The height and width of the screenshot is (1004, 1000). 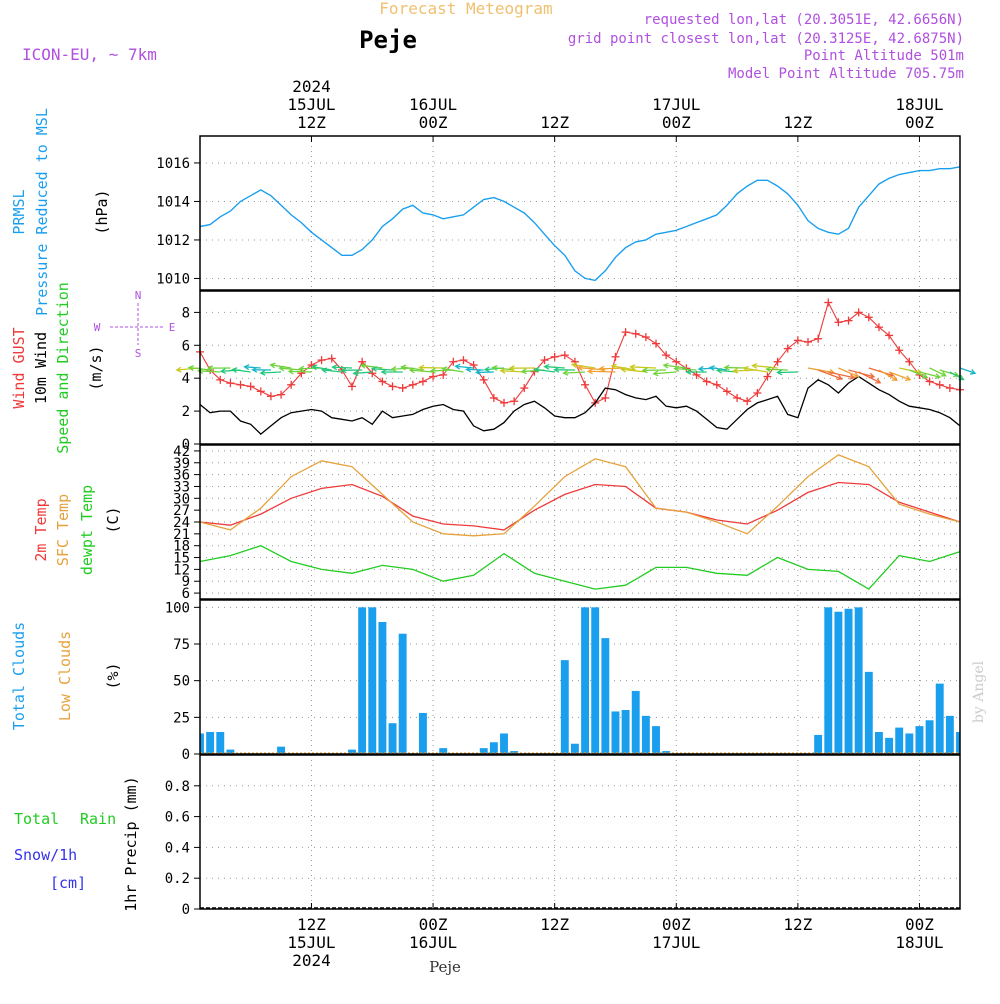 I want to click on precip-total-label: Total, so click(x=36, y=819).